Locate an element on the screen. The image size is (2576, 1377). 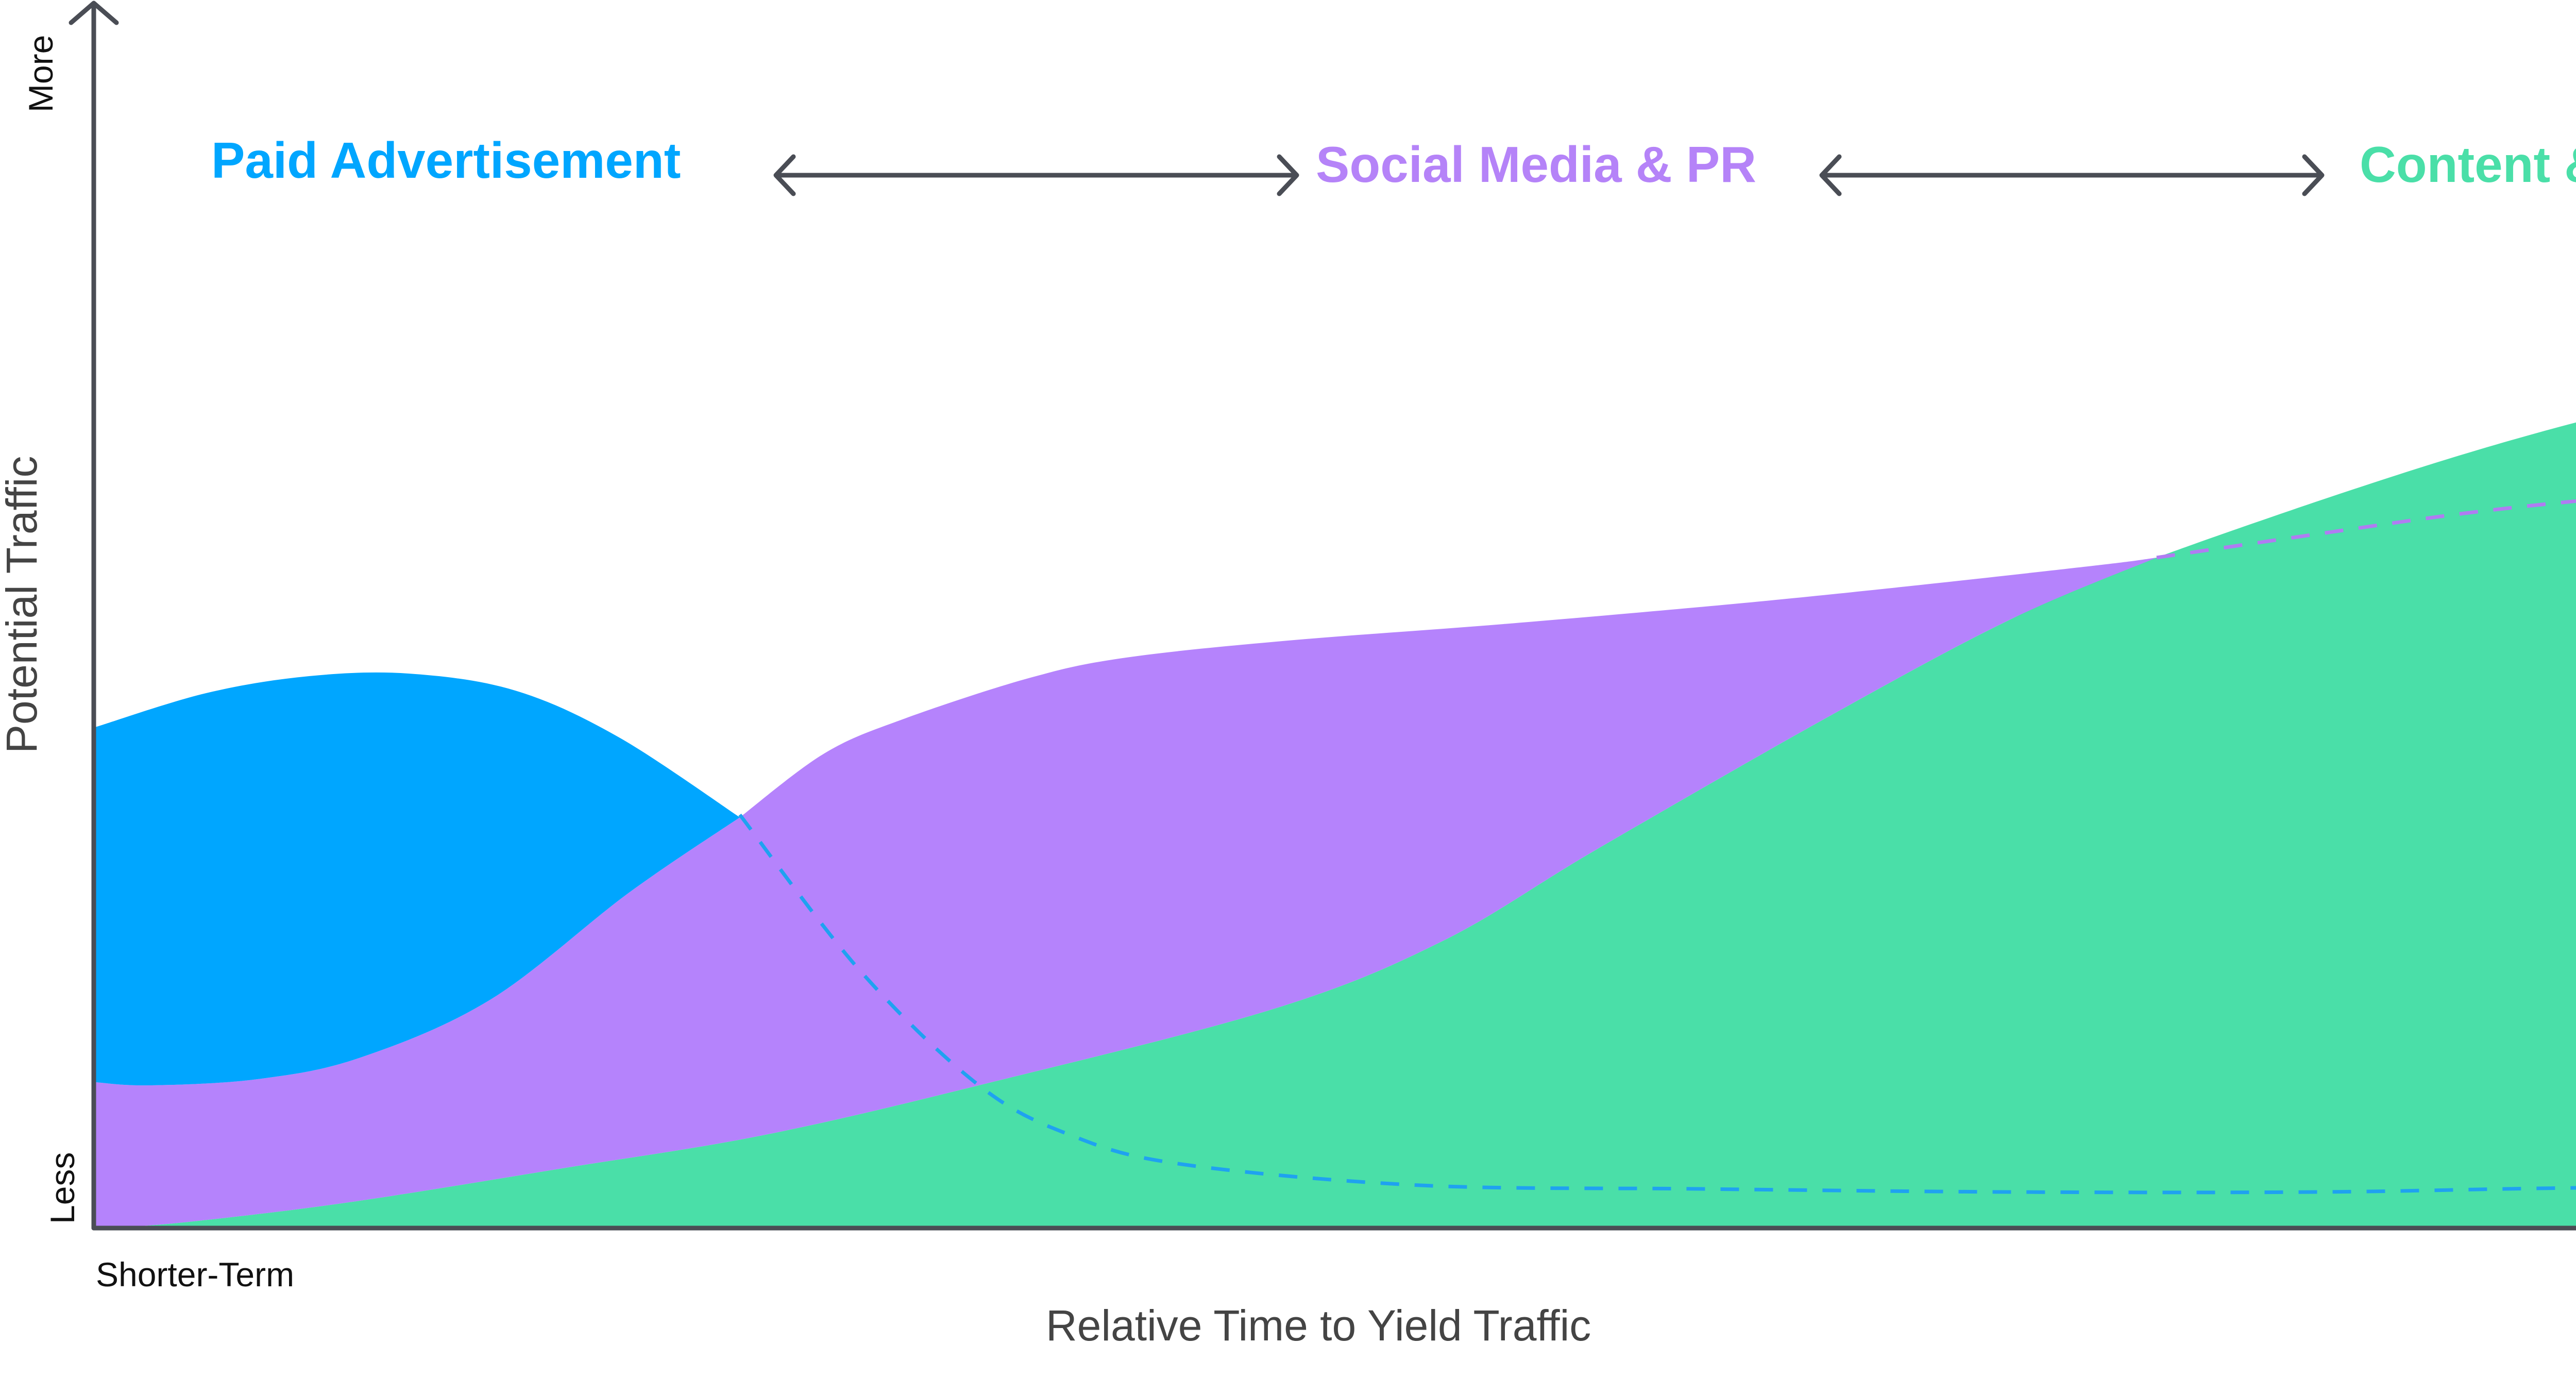
paid-ads-area is located at coordinates (417, 879).